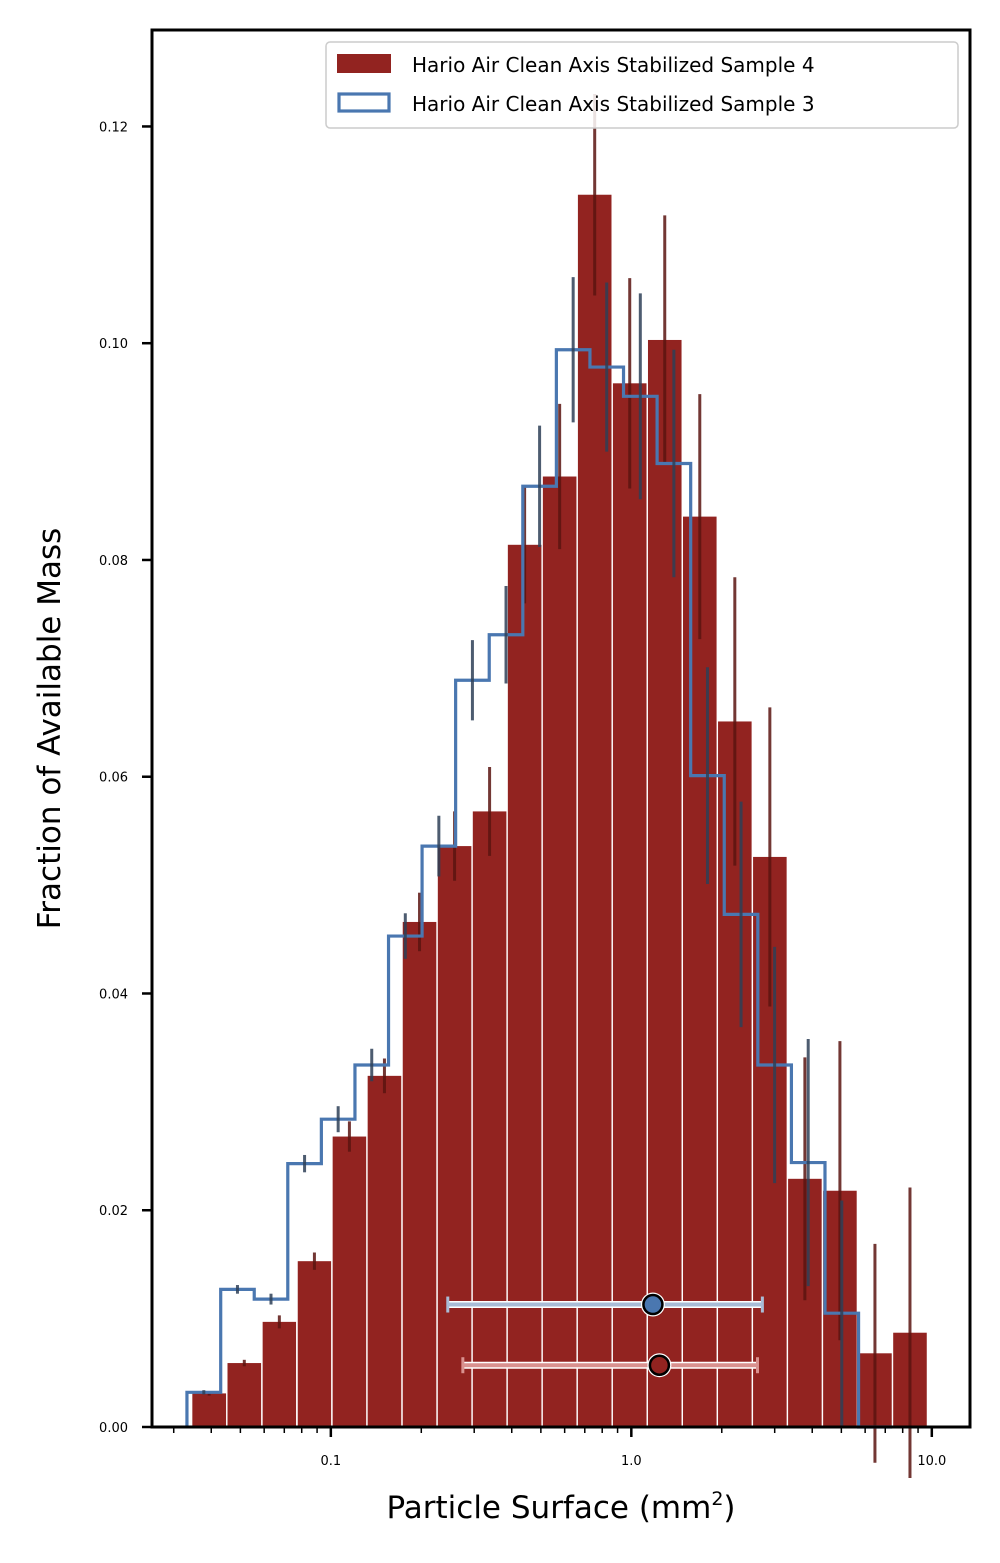 The image size is (1000, 1563). What do you see at coordinates (50, 729) in the screenshot?
I see `y-axis-title: Fraction of Available Mass` at bounding box center [50, 729].